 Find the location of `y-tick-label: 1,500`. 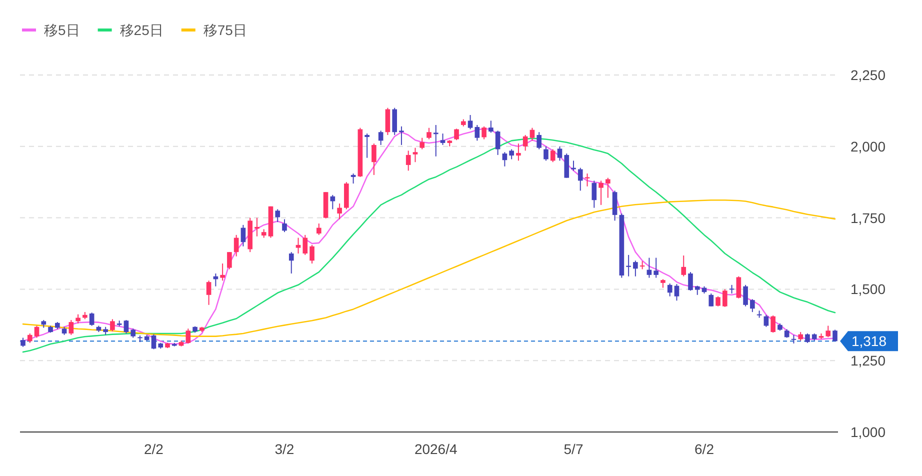

y-tick-label: 1,500 is located at coordinates (868, 289).